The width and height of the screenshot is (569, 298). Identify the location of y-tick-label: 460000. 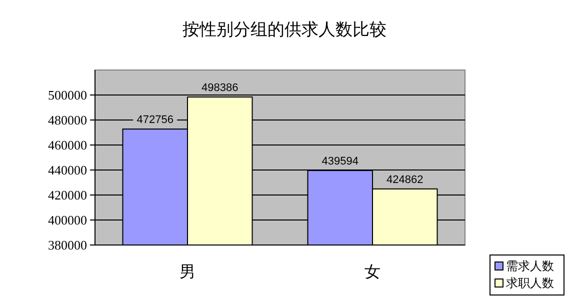
(67, 145).